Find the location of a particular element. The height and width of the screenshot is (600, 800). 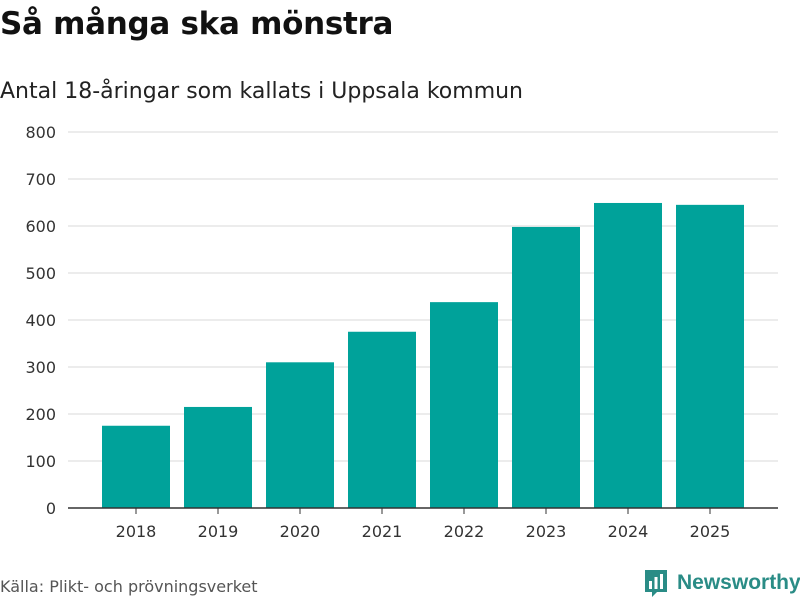

y-tick-label: 700 is located at coordinates (40, 179).